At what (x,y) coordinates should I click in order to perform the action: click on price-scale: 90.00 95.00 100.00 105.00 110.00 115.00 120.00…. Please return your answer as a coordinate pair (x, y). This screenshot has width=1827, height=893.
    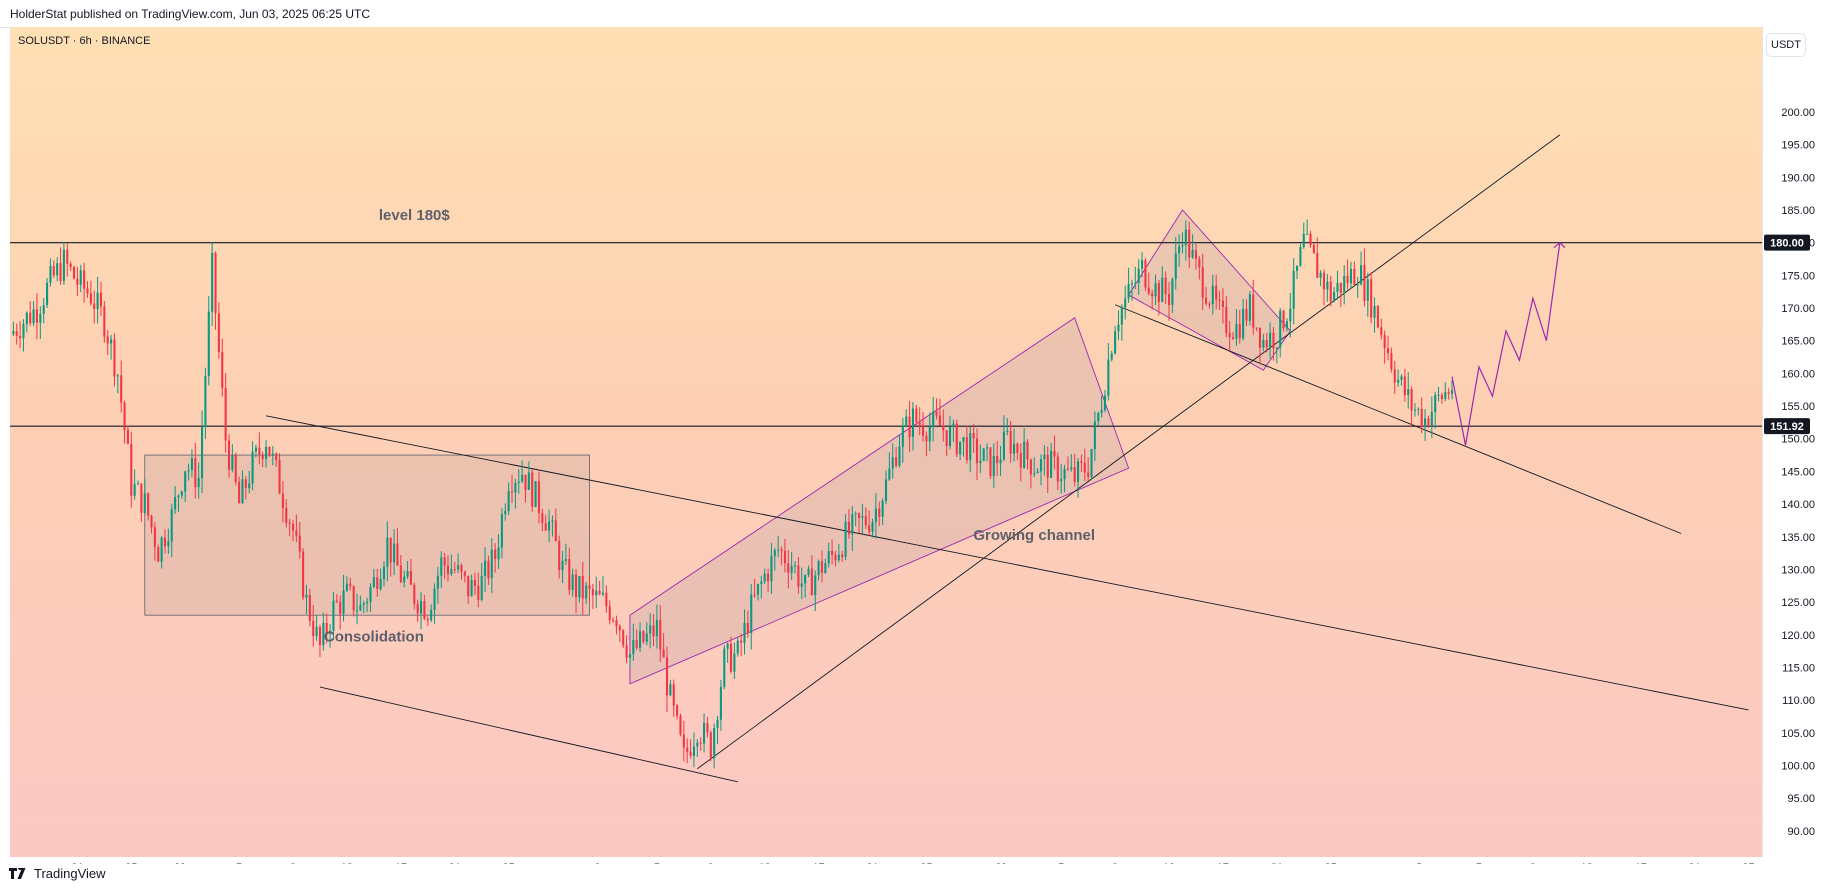
    Looking at the image, I should click on (1794, 442).